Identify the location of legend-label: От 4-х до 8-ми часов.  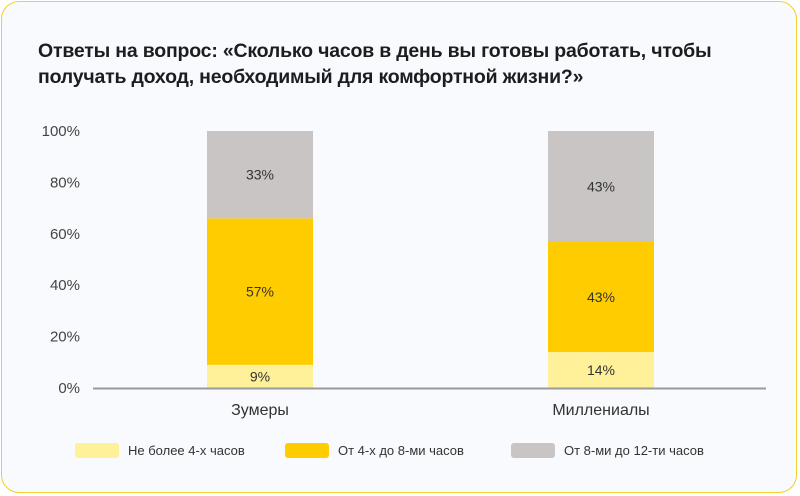
(401, 450).